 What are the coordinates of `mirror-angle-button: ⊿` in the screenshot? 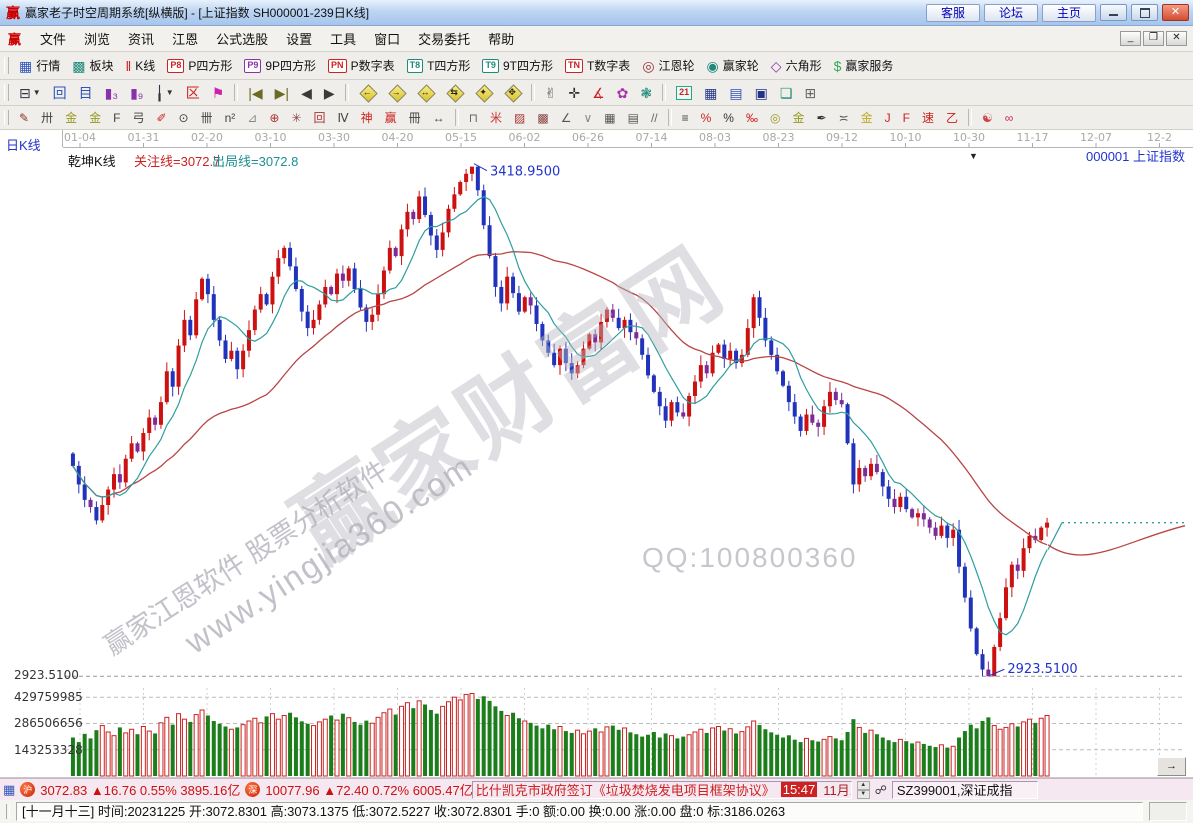 It's located at (252, 118).